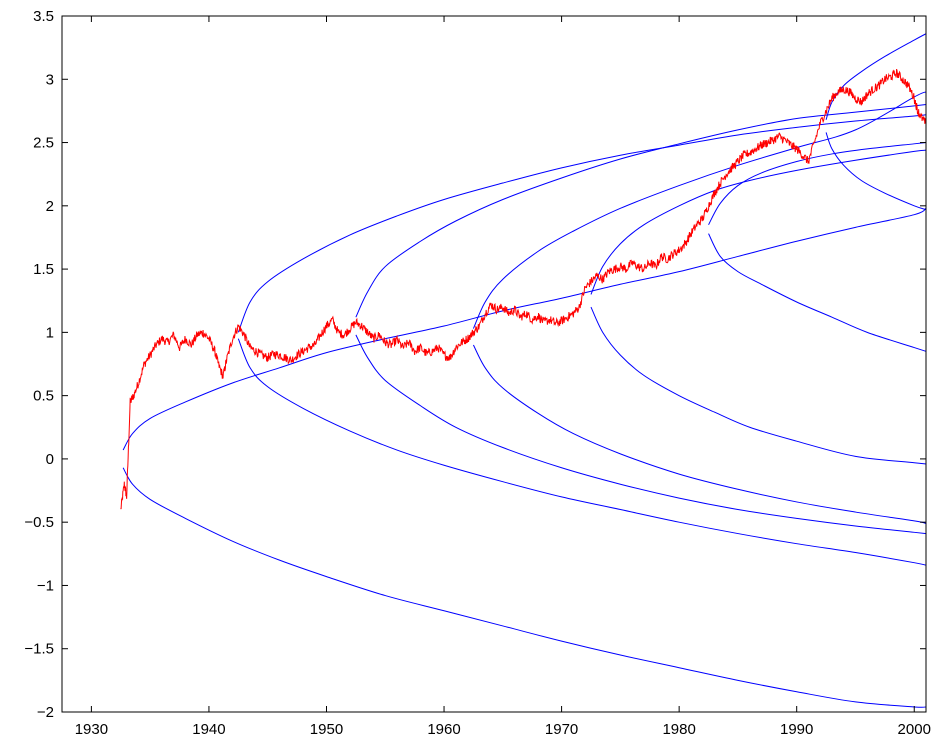  What do you see at coordinates (50, 332) in the screenshot?
I see `y-tick-label: 1` at bounding box center [50, 332].